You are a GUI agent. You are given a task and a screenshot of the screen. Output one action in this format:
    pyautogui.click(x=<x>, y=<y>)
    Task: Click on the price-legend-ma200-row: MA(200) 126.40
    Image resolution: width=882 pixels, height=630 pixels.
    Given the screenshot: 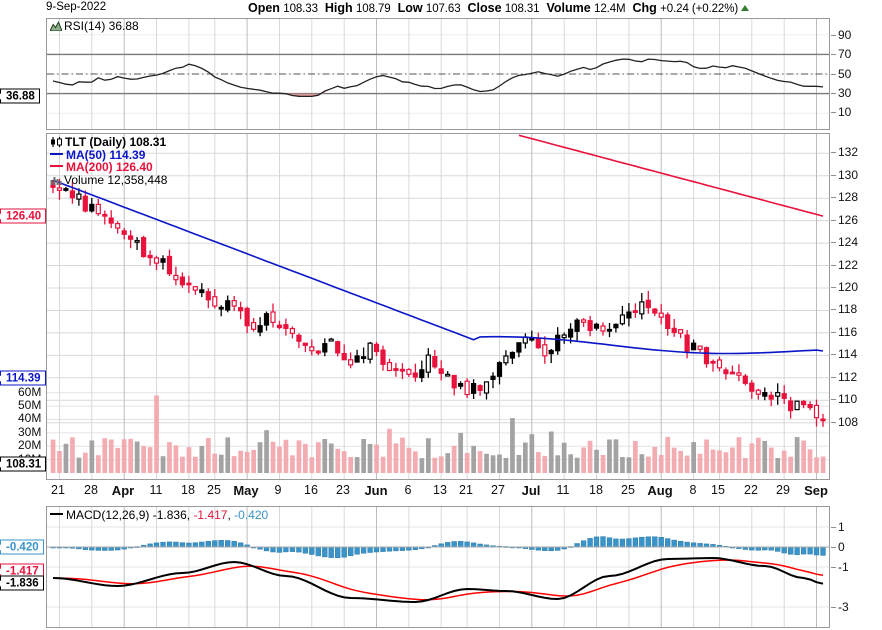 What is the action you would take?
    pyautogui.click(x=108, y=167)
    